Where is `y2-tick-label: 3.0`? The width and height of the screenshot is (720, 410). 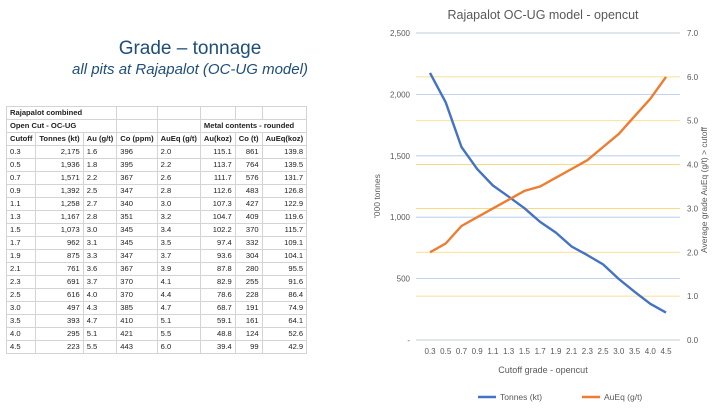
y2-tick-label: 3.0 is located at coordinates (693, 208).